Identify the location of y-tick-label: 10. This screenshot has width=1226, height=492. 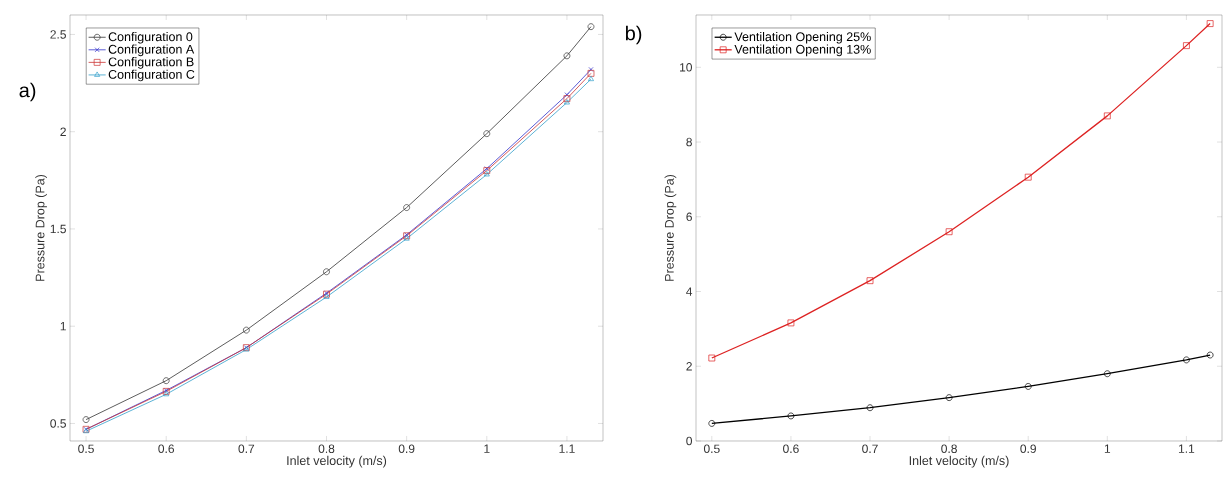
(686, 67).